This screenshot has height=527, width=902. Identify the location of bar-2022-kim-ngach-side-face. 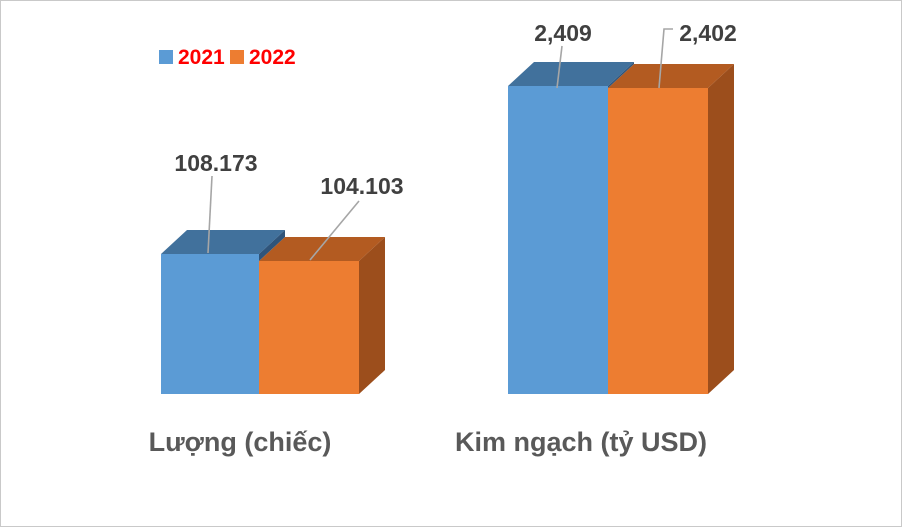
(721, 229).